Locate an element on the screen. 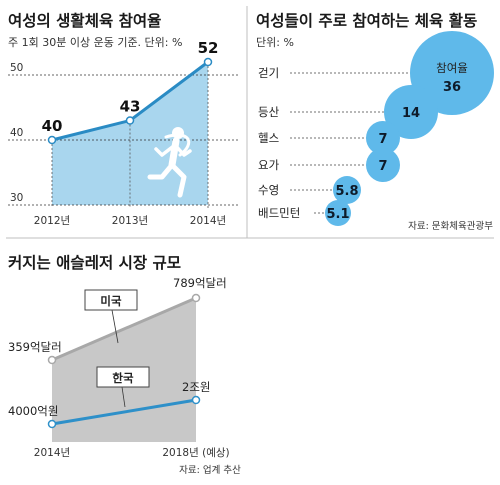  panel3-source: 자료: 업계 추산 is located at coordinates (210, 470).